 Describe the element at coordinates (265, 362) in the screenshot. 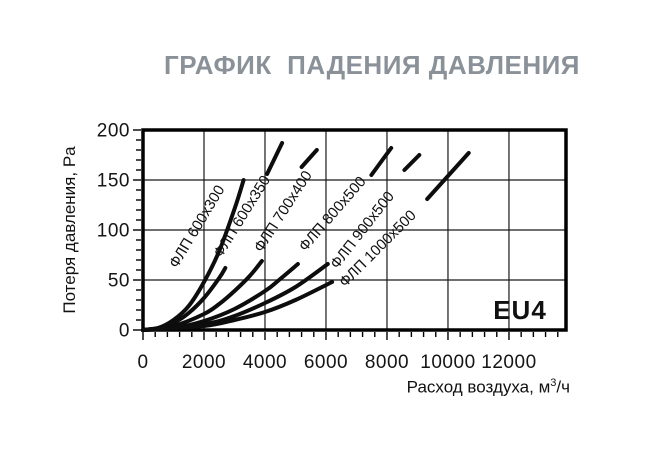

I see `x-tick-label: 4000` at that location.